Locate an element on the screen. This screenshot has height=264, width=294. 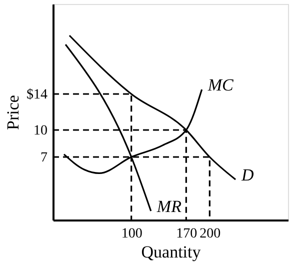
x-tick-label: 200 is located at coordinates (210, 234).